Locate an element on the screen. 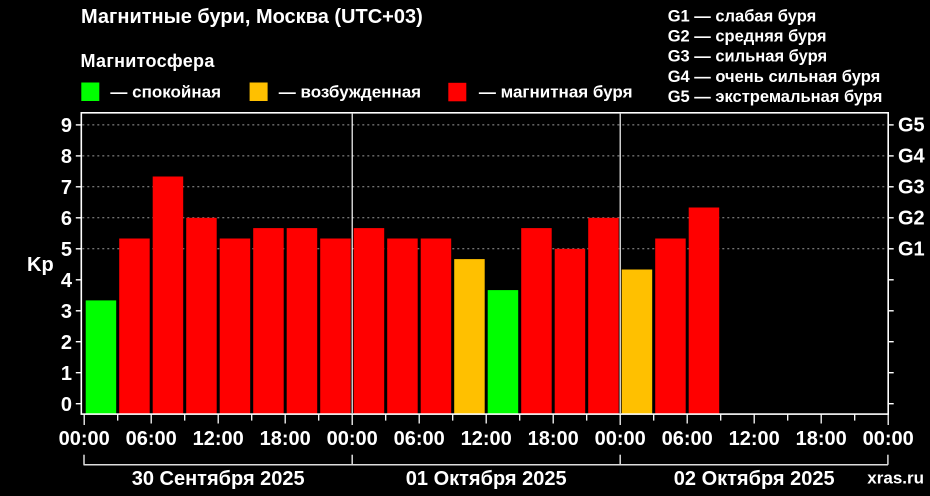 The height and width of the screenshot is (496, 930). svg-text: 7 is located at coordinates (66, 188).